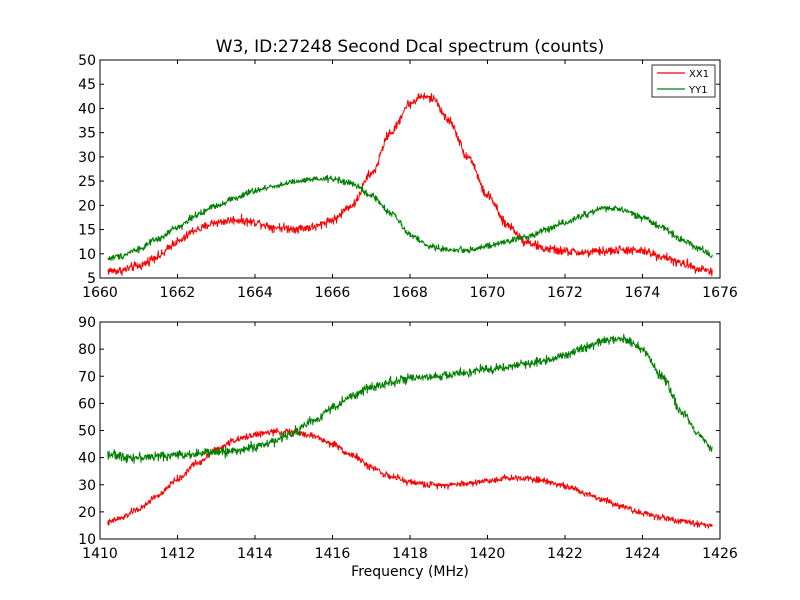 This screenshot has height=600, width=800. What do you see at coordinates (643, 554) in the screenshot?
I see `bottom-chart-x-tick-label: 1424` at bounding box center [643, 554].